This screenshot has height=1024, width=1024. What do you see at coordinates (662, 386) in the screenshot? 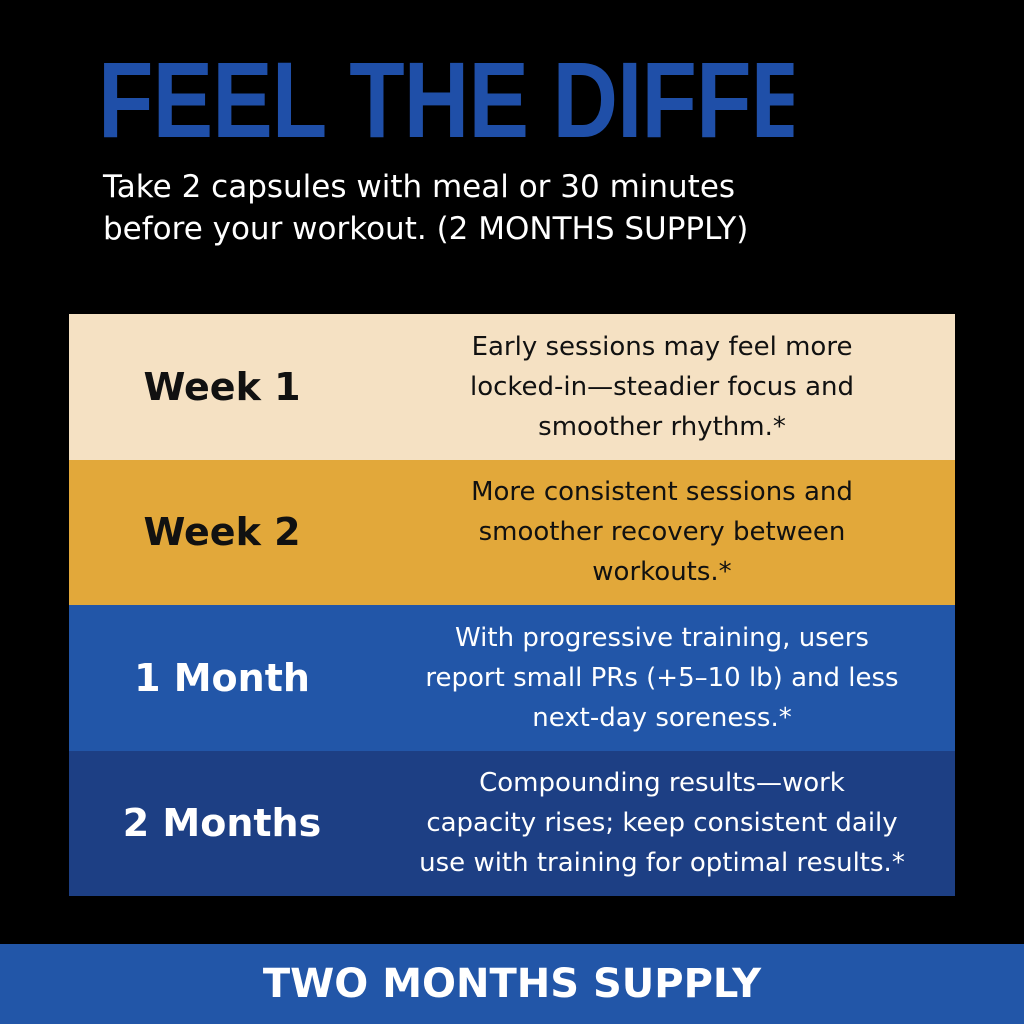
I see `timeline-description-line: locked-in—steadier focus and` at bounding box center [662, 386].